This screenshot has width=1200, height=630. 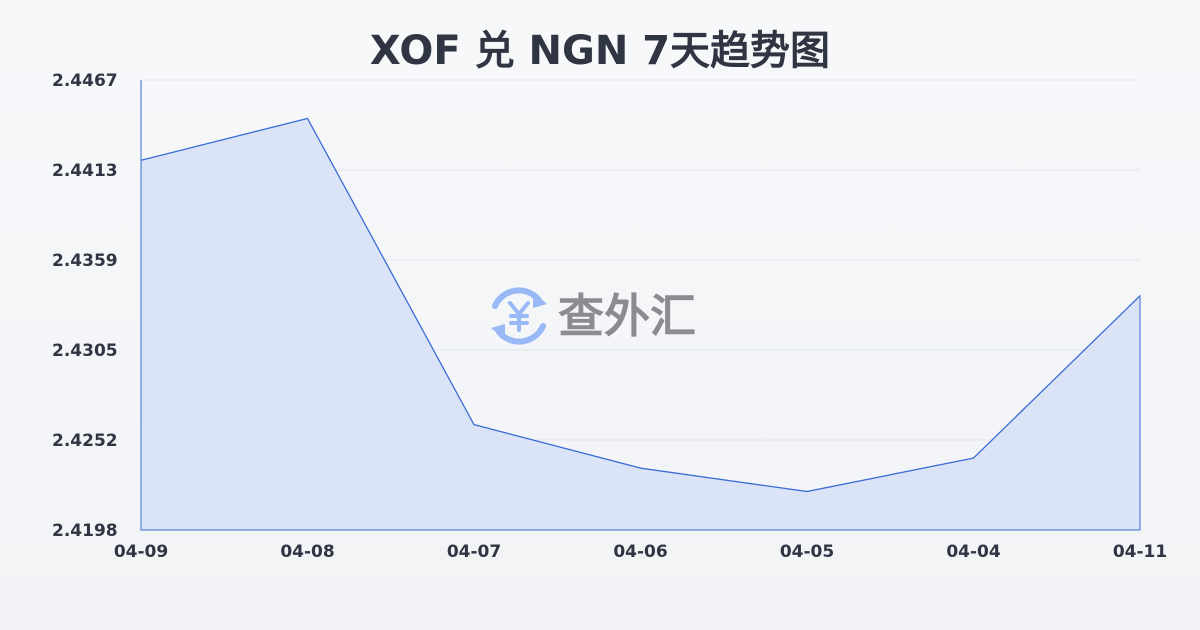 What do you see at coordinates (85, 351) in the screenshot?
I see `y-tick-label: 2.4305` at bounding box center [85, 351].